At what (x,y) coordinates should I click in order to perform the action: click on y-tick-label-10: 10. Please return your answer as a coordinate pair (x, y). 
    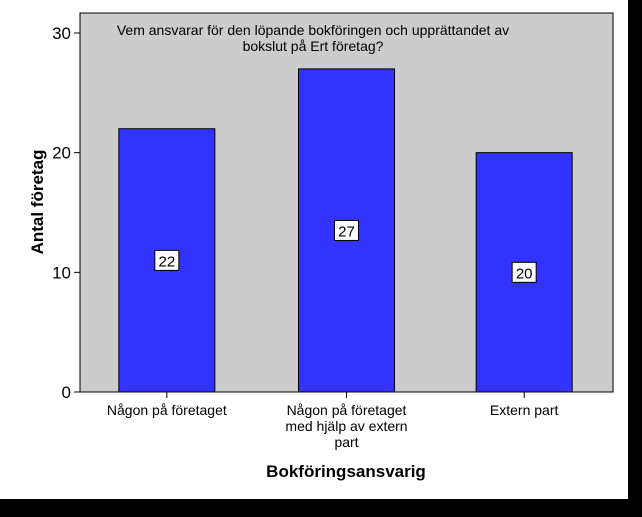
    Looking at the image, I should click on (61, 272).